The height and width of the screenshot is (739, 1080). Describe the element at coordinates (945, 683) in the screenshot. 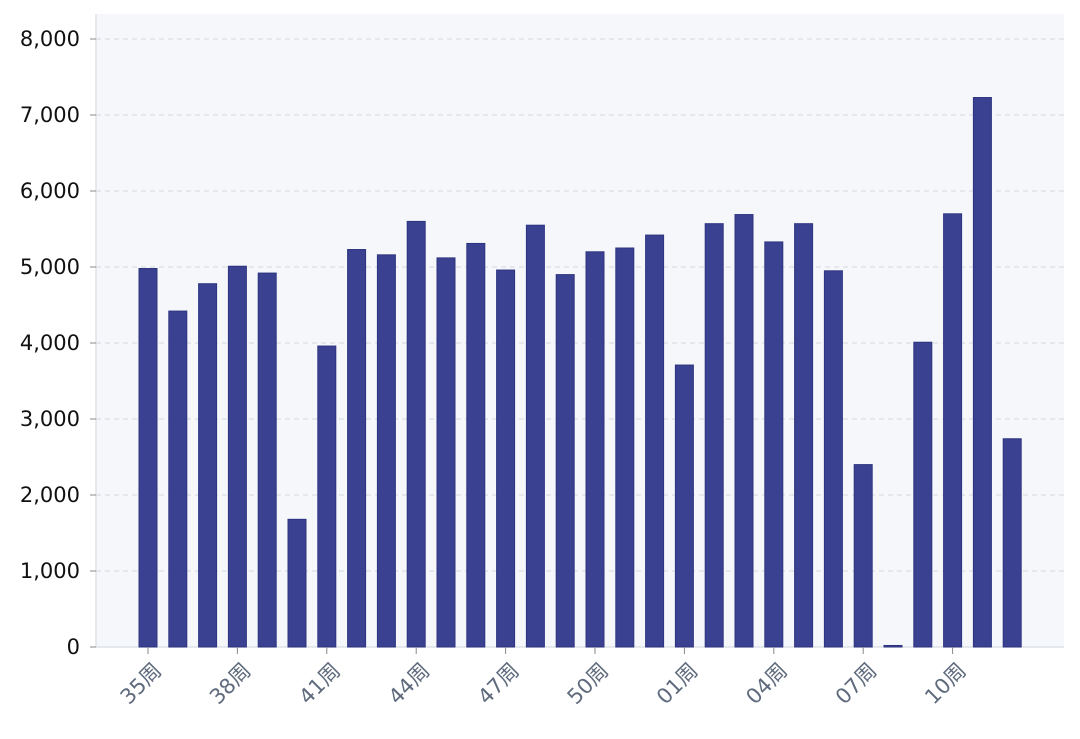

I see `x-tick-label: 10周` at that location.